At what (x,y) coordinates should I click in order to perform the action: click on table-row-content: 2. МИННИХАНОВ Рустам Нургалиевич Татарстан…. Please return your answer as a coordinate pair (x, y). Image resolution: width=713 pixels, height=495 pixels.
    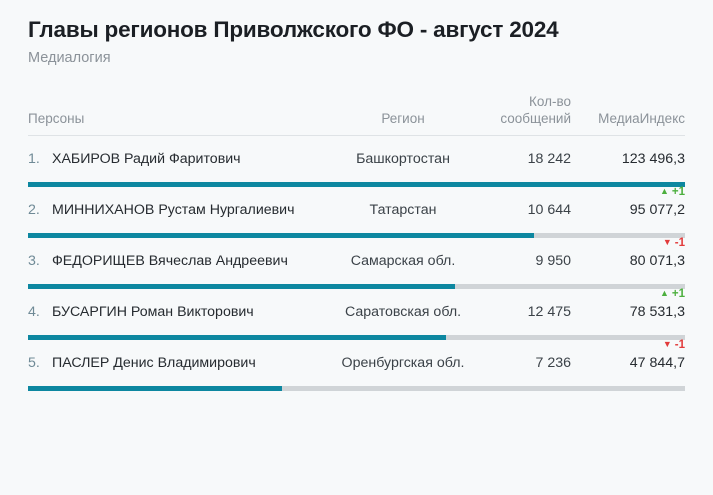
    Looking at the image, I should click on (356, 203).